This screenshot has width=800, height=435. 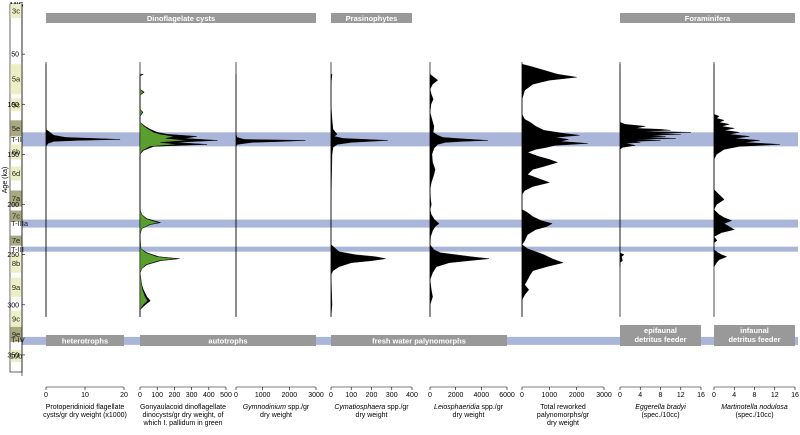 I want to click on termination-label: T-IIIa, so click(x=20, y=223).